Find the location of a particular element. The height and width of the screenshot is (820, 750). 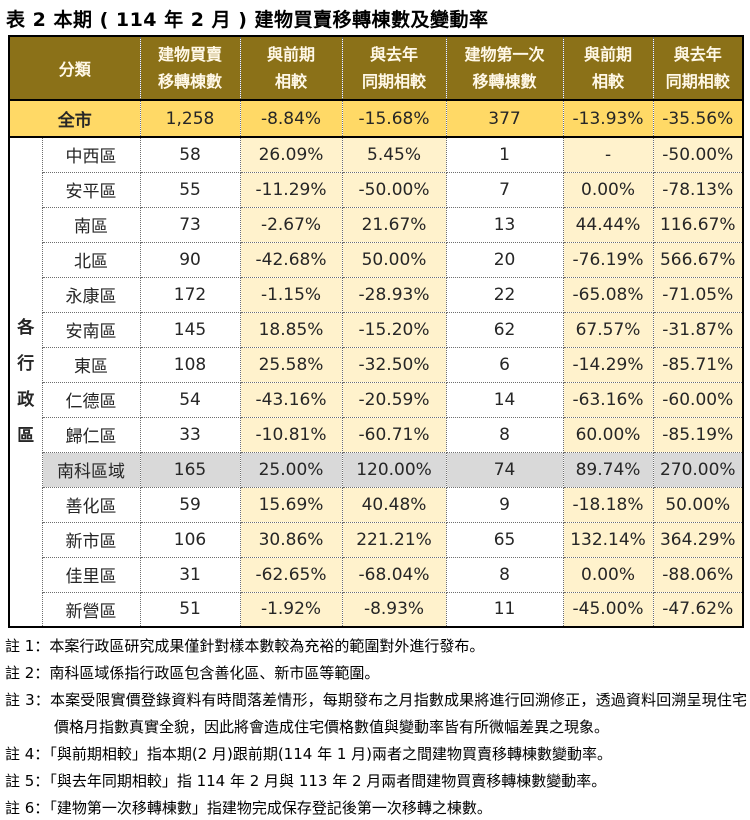

table-row: 新市區 106 30.86% 221.21% 65 132.14% 364.29% is located at coordinates (376, 539).